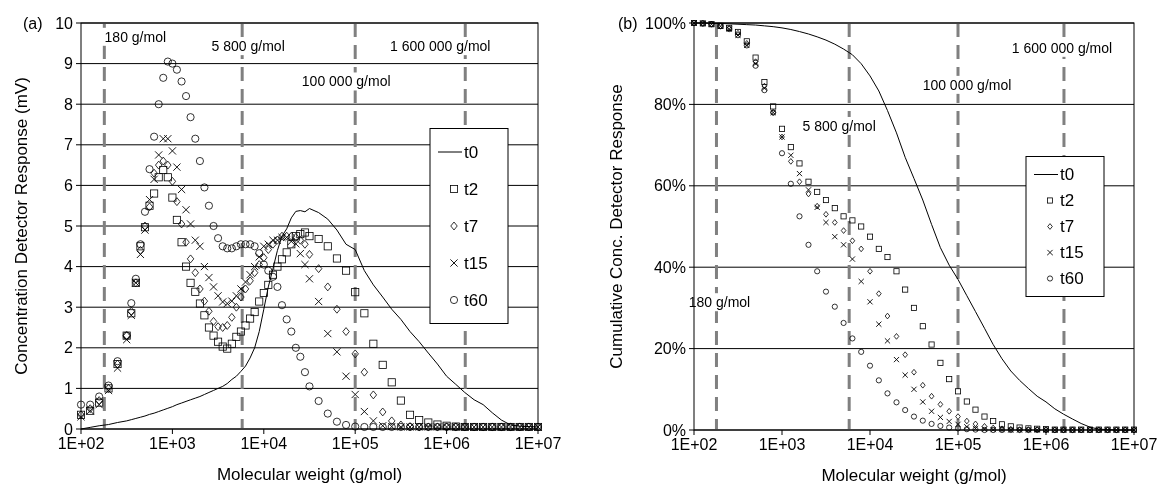  Describe the element at coordinates (669, 104) in the screenshot. I see `y-tick-label: 80%` at that location.